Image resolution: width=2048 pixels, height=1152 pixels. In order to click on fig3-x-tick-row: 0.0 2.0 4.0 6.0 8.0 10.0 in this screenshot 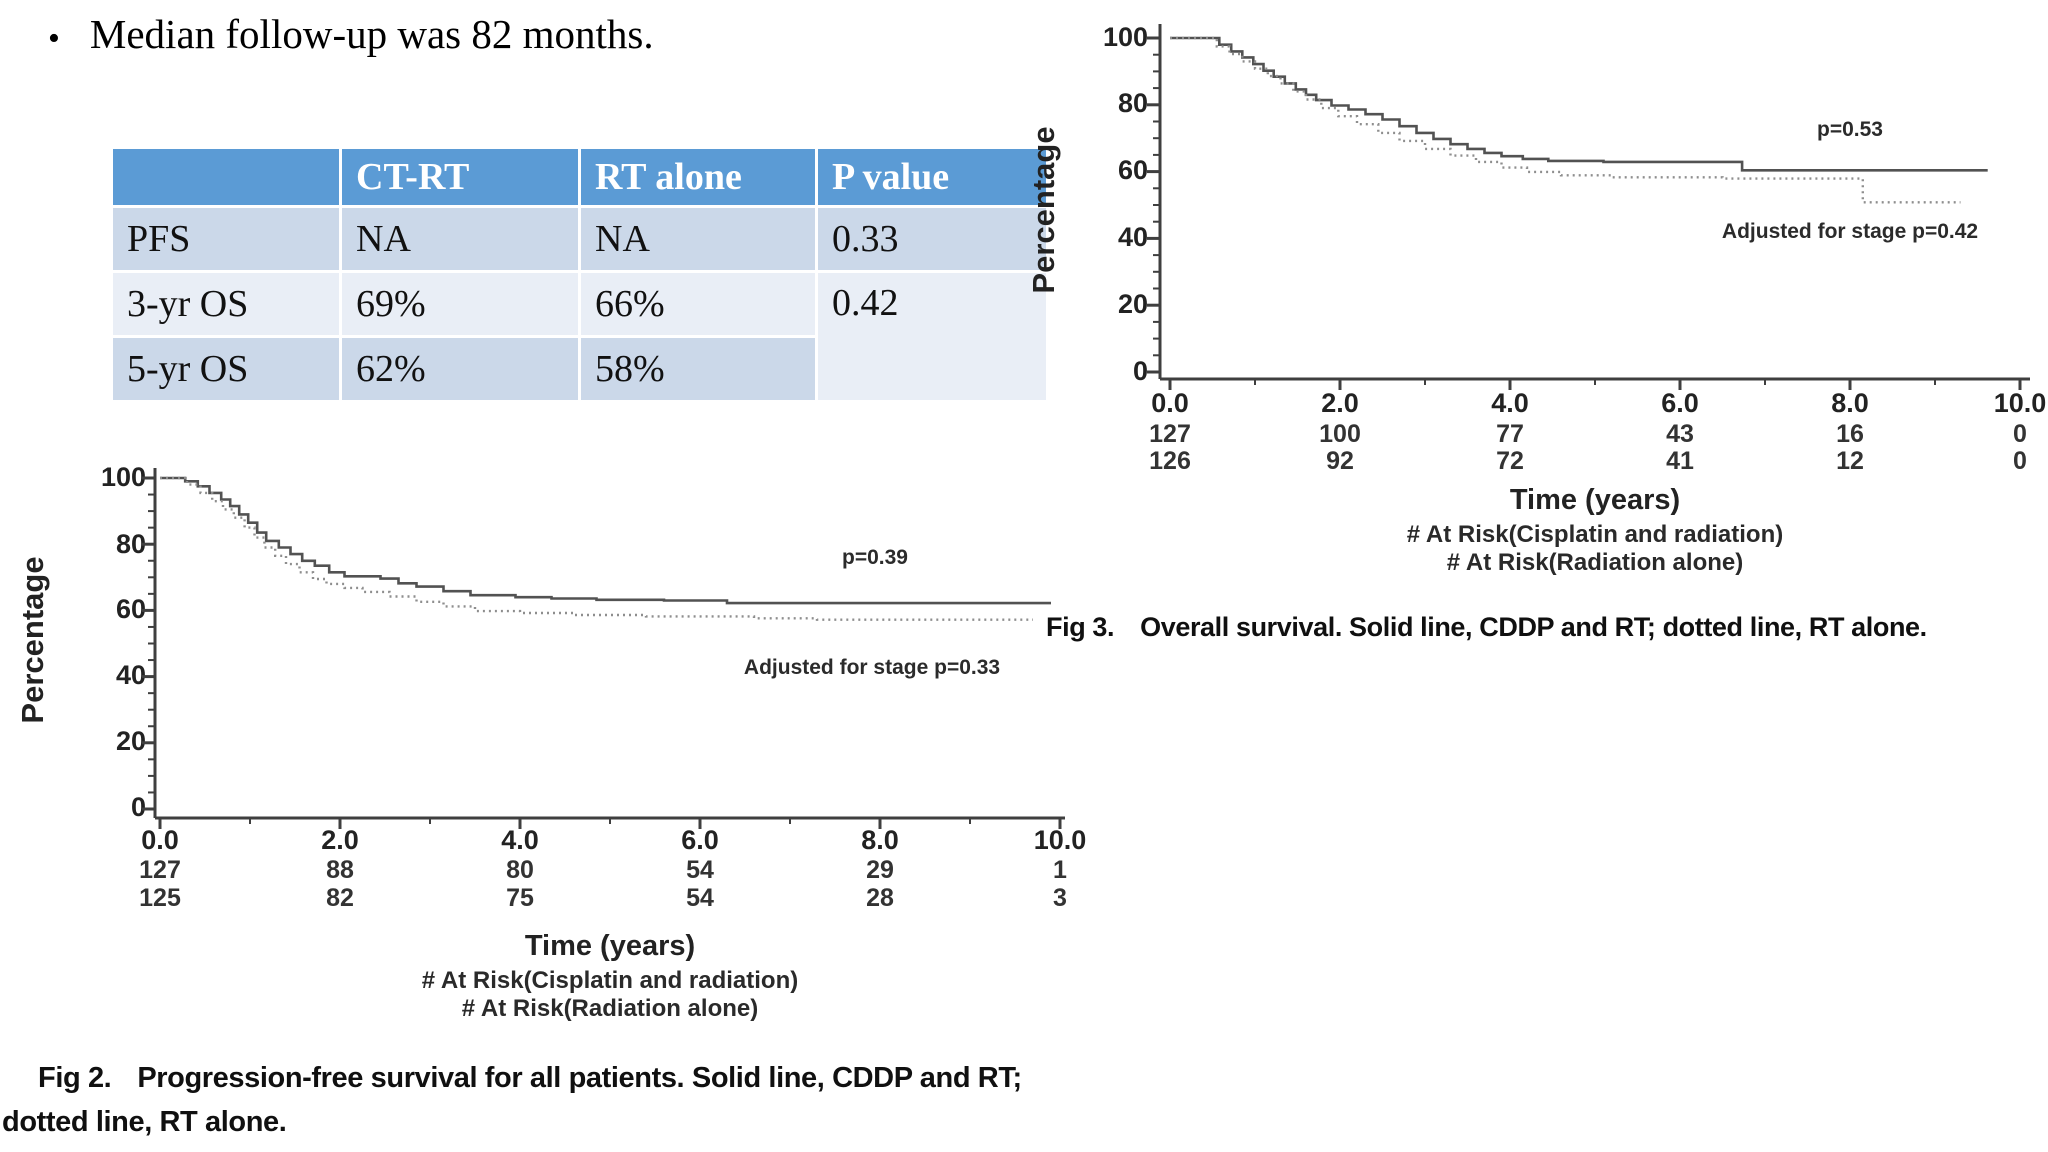, I will do `click(1586, 403)`.